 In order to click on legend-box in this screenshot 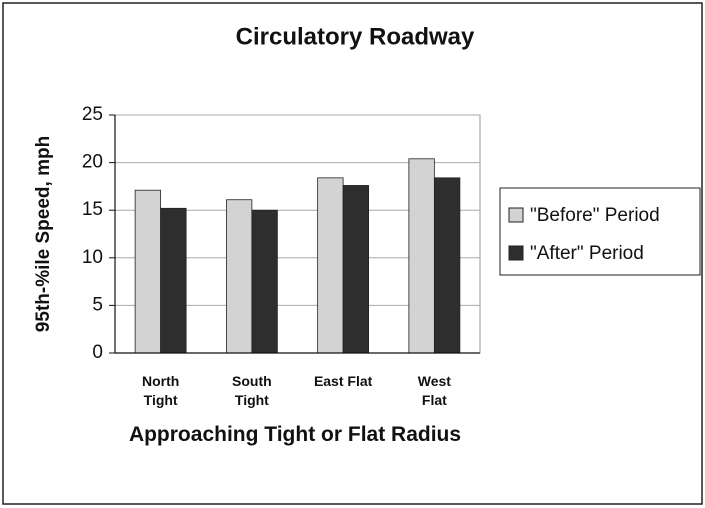, I will do `click(600, 231)`.